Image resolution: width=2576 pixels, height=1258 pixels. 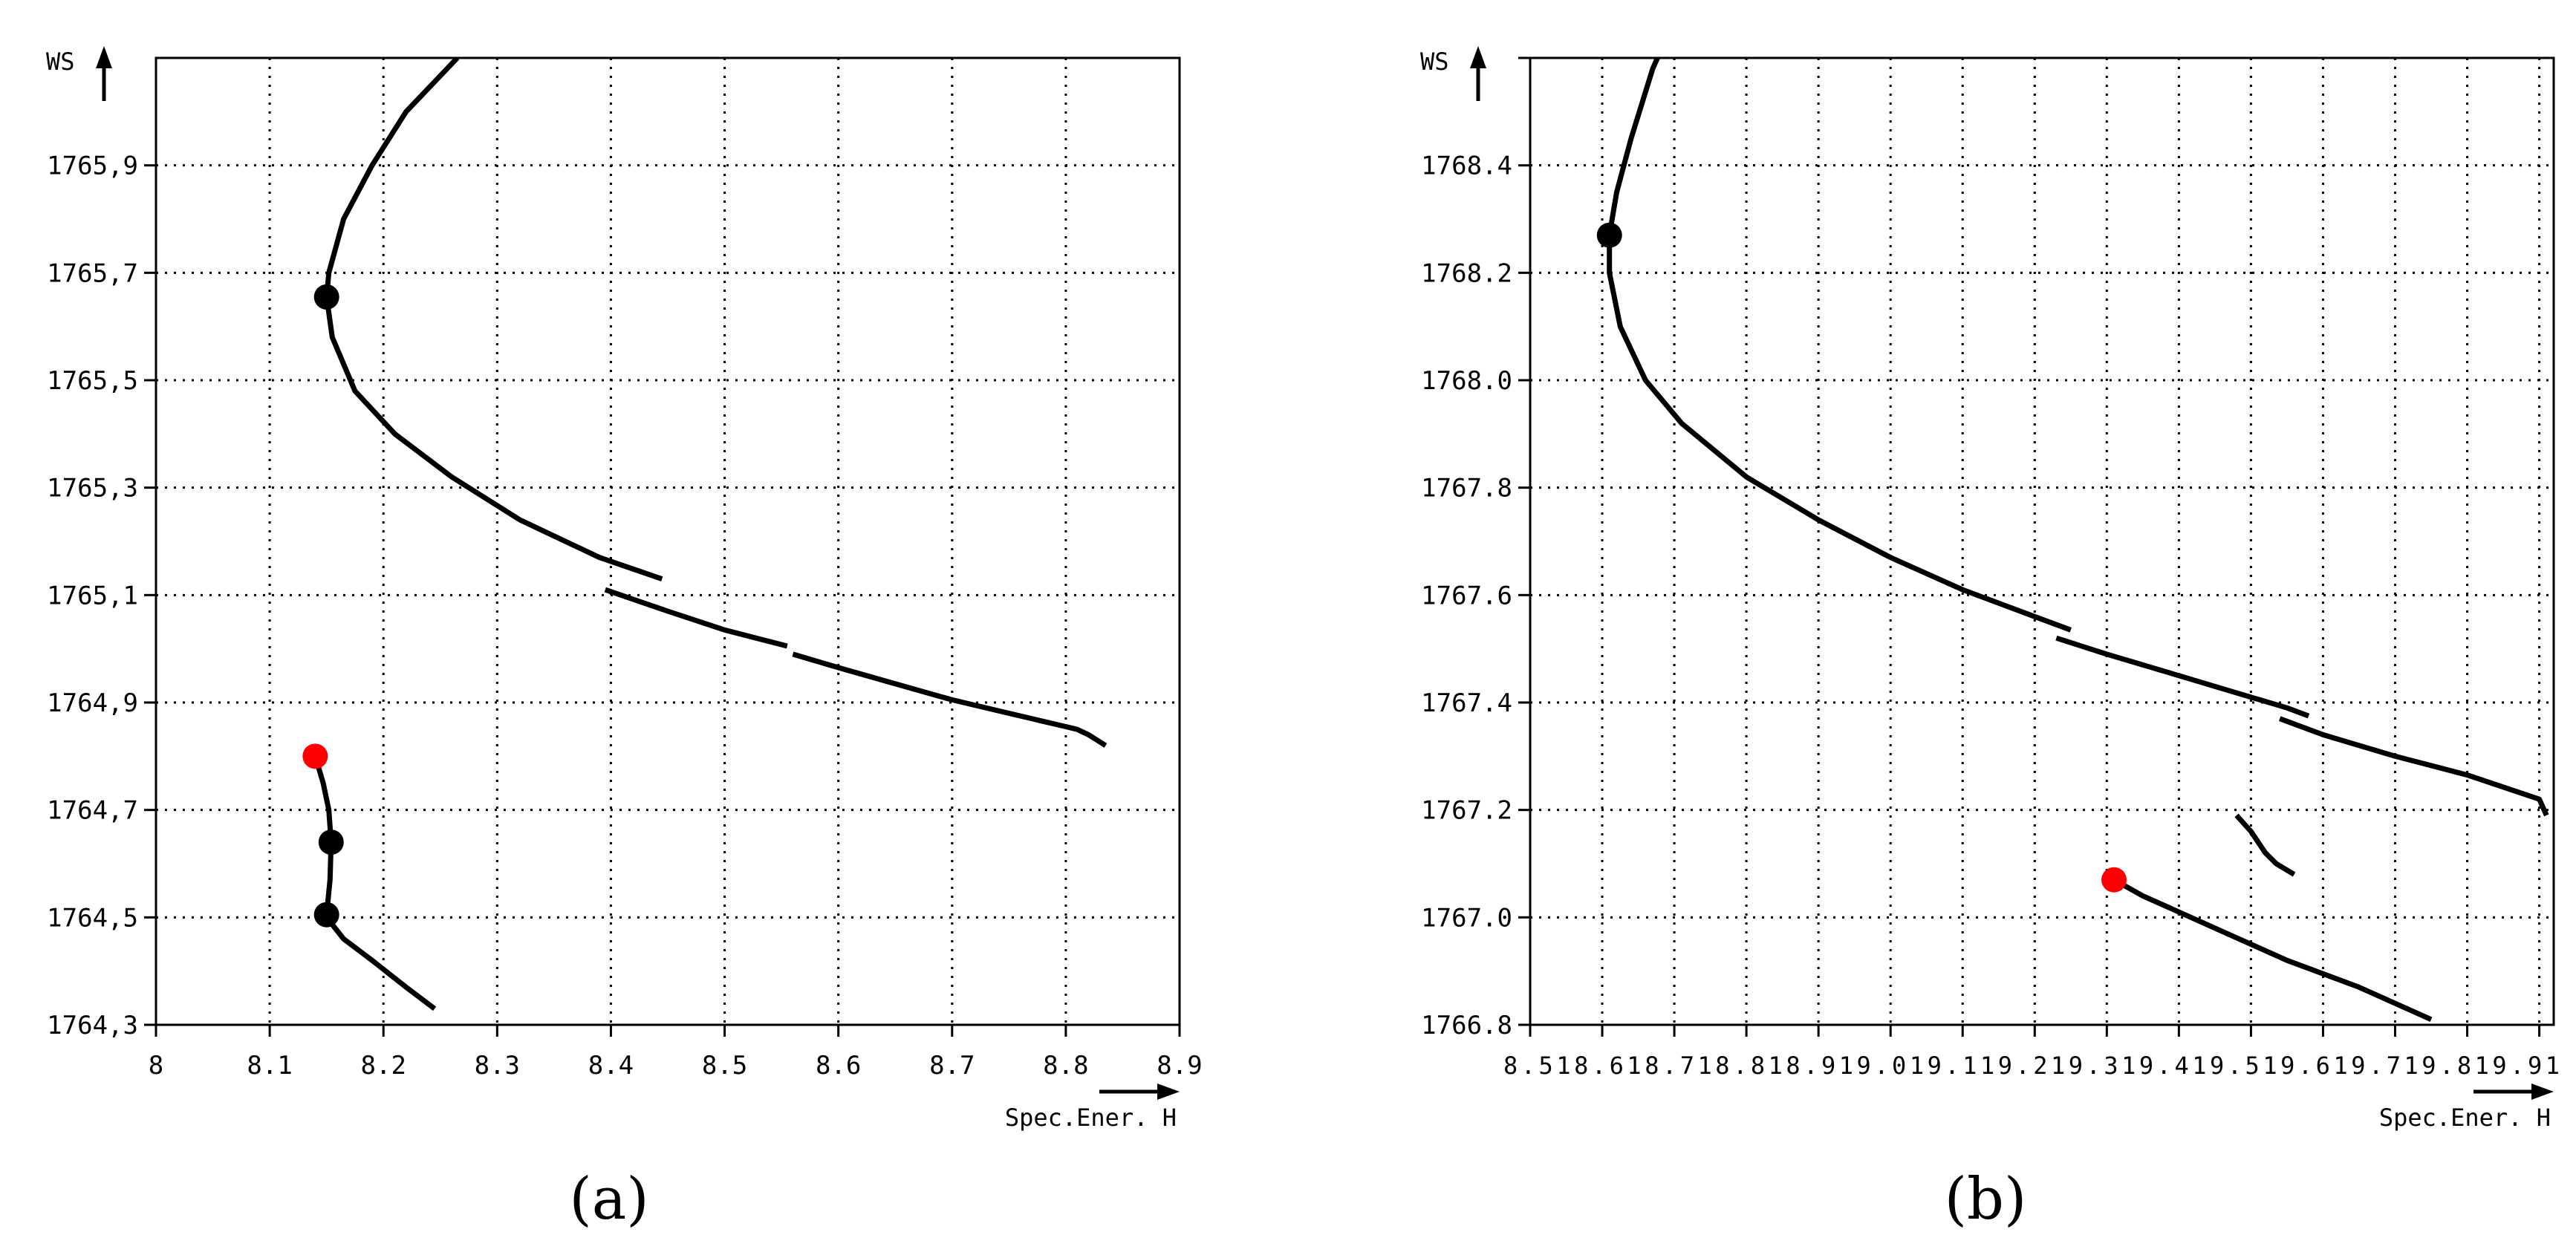 What do you see at coordinates (611, 1066) in the screenshot?
I see `x-tick-label: 8.4` at bounding box center [611, 1066].